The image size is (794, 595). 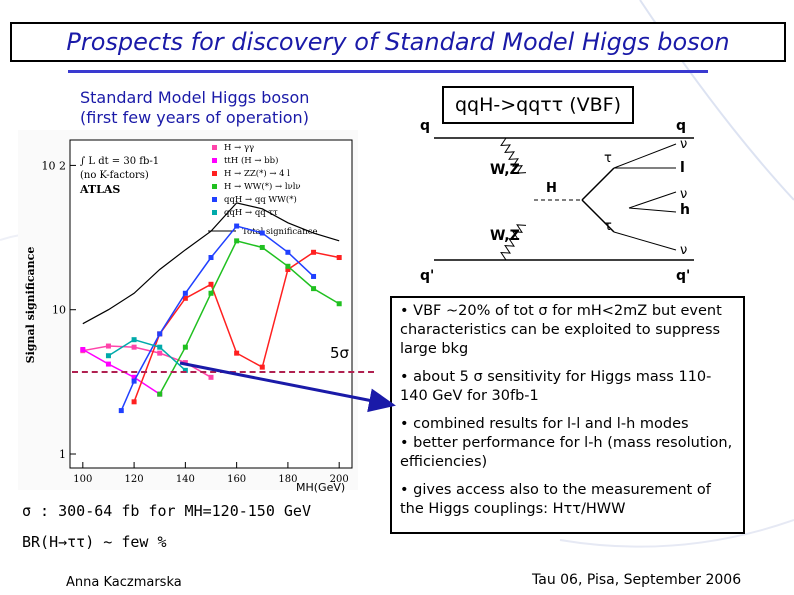 I want to click on y-tick-label: 10 2, so click(x=54, y=165).